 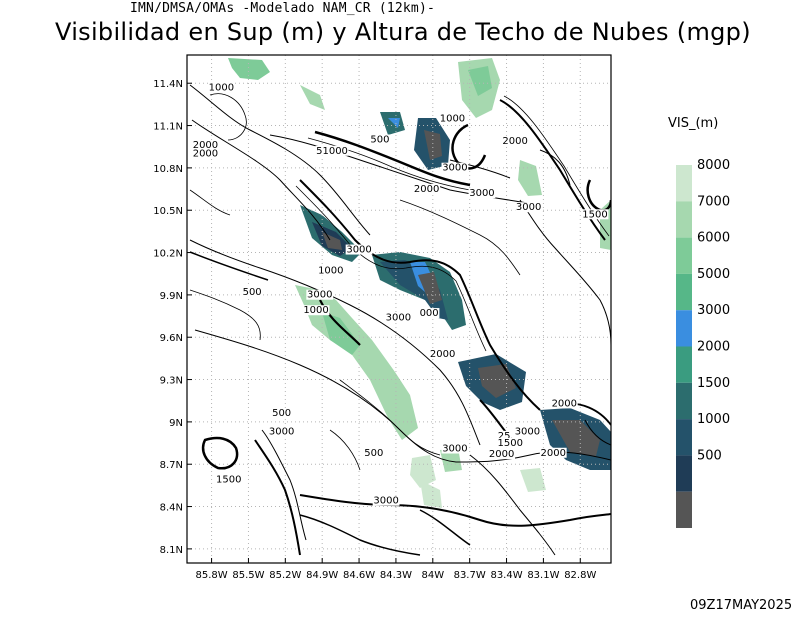 I want to click on lat-tick-label: 9.6N, so click(x=171, y=338).